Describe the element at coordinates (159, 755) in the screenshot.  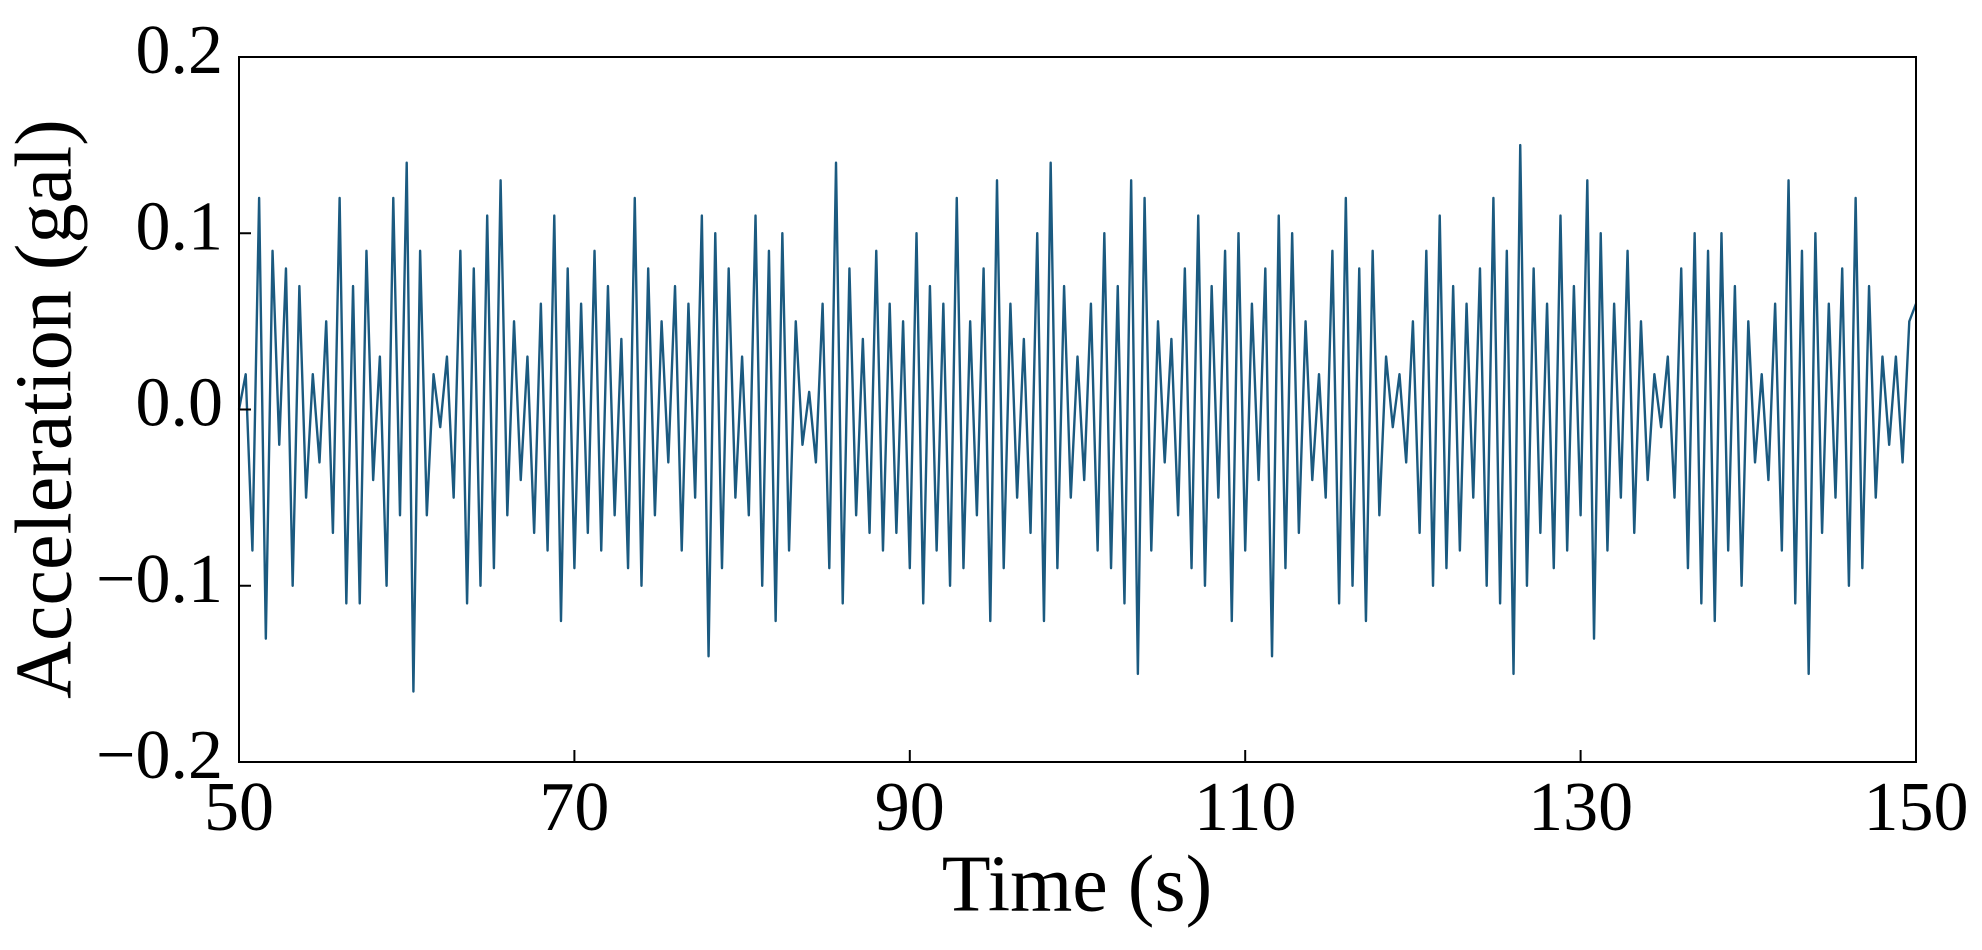
I see `y-tick-label: −0.2` at that location.